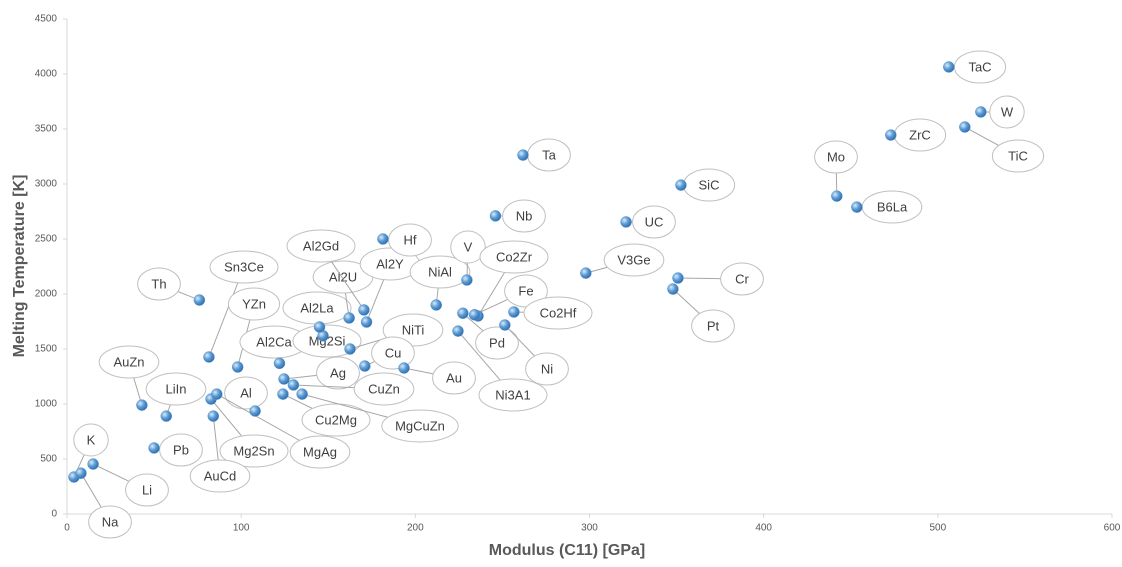 This screenshot has height=567, width=1122. What do you see at coordinates (742, 278) in the screenshot?
I see `point-label: Cr` at bounding box center [742, 278].